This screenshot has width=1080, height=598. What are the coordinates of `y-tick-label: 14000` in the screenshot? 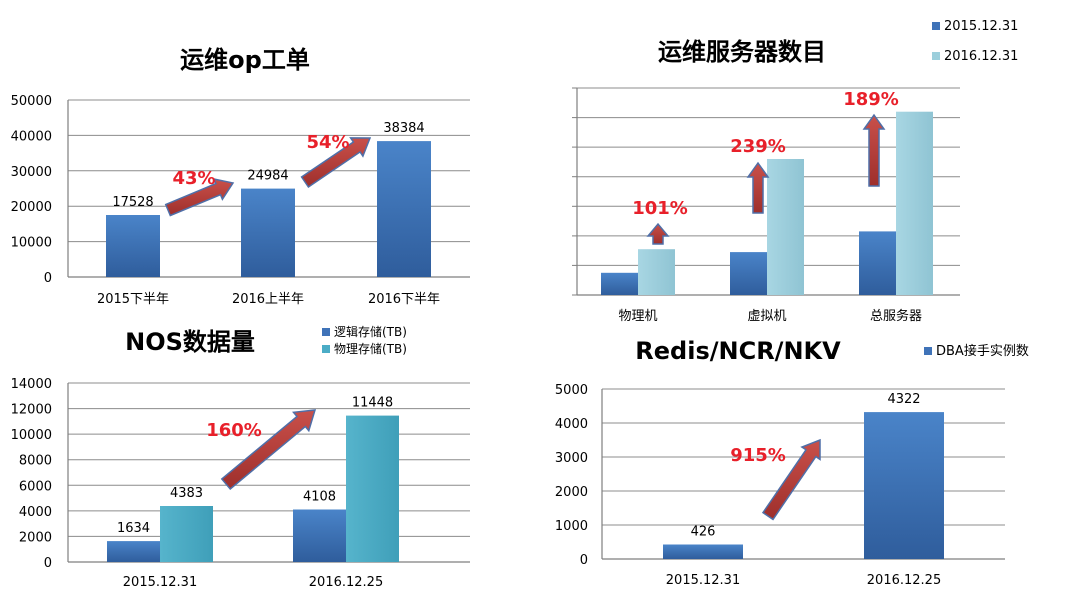 It's located at (31, 384).